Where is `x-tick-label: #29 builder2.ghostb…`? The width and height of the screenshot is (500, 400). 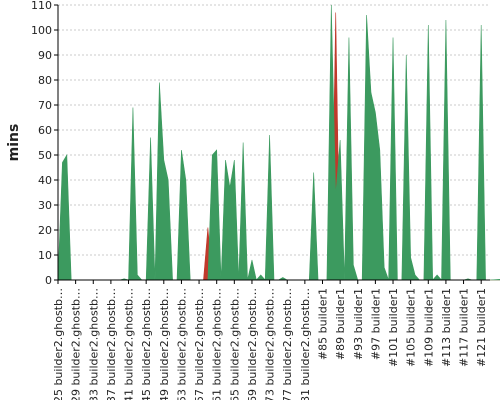
x-tick-label: #29 builder2.ghostb… is located at coordinates (76, 344).